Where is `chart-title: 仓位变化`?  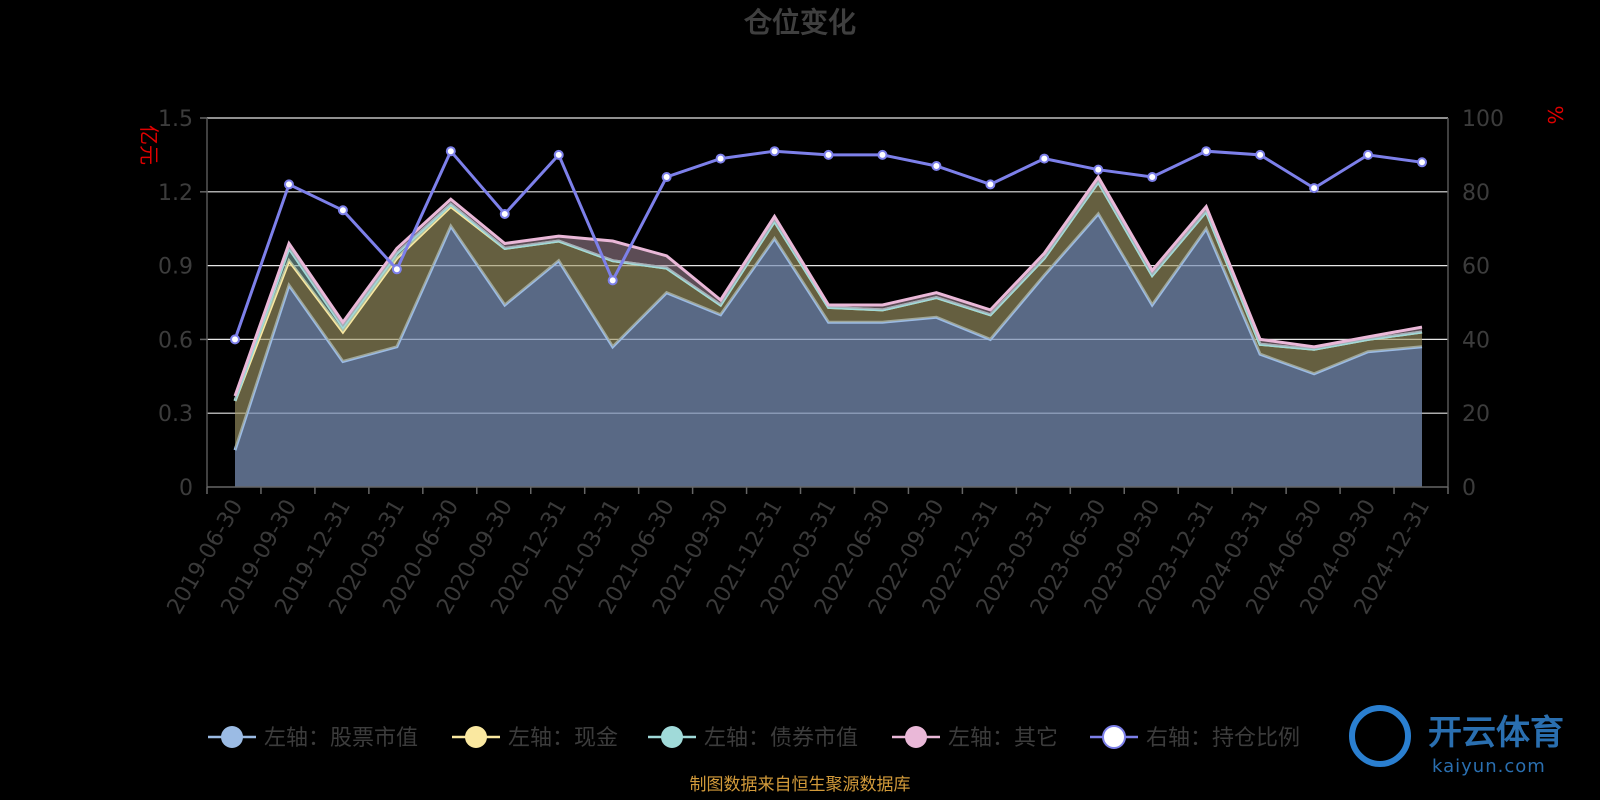 chart-title: 仓位变化 is located at coordinates (800, 22).